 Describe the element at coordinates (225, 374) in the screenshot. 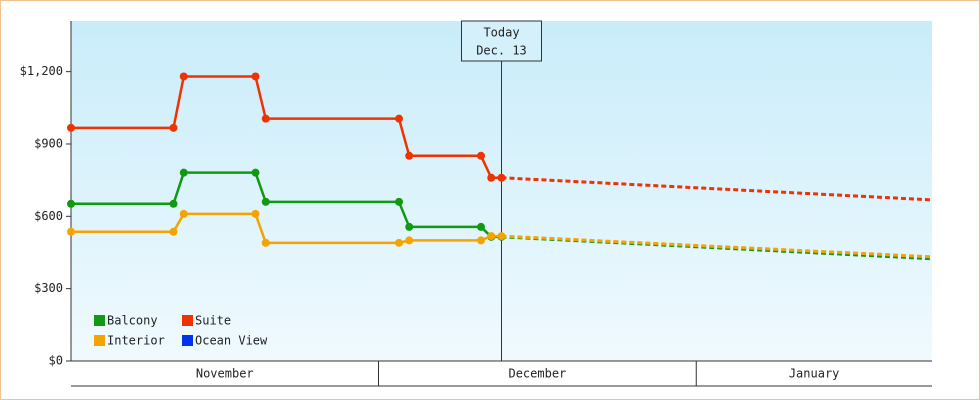

I see `x-band-label: November` at that location.